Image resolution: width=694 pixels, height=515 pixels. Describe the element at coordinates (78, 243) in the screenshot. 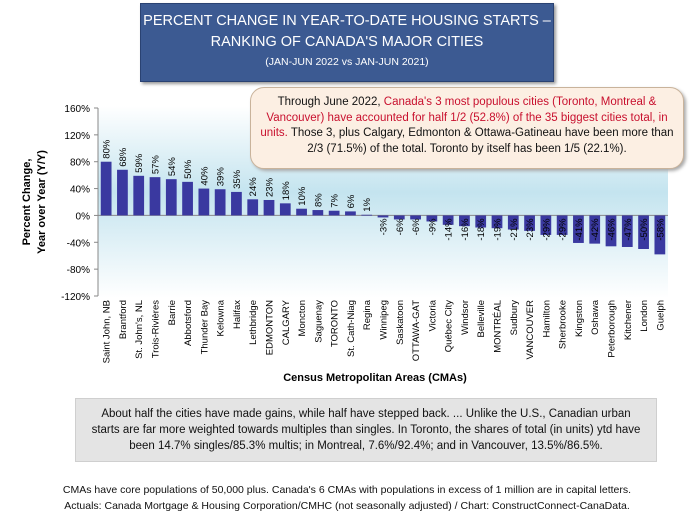

I see `y-tick-label: -40%` at that location.